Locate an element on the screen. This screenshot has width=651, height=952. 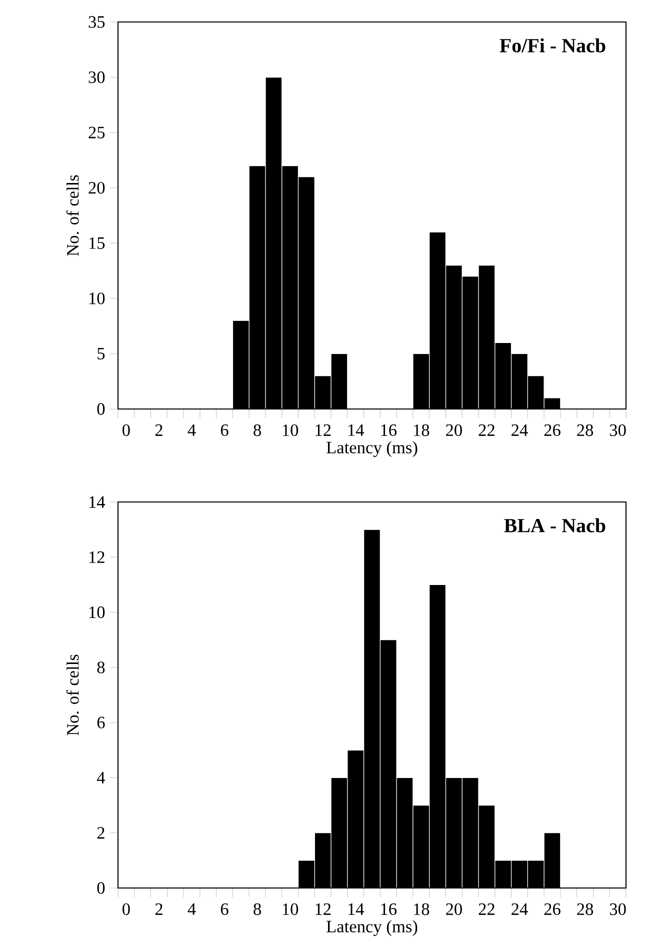
y-tick-label: 35 is located at coordinates (96, 22).